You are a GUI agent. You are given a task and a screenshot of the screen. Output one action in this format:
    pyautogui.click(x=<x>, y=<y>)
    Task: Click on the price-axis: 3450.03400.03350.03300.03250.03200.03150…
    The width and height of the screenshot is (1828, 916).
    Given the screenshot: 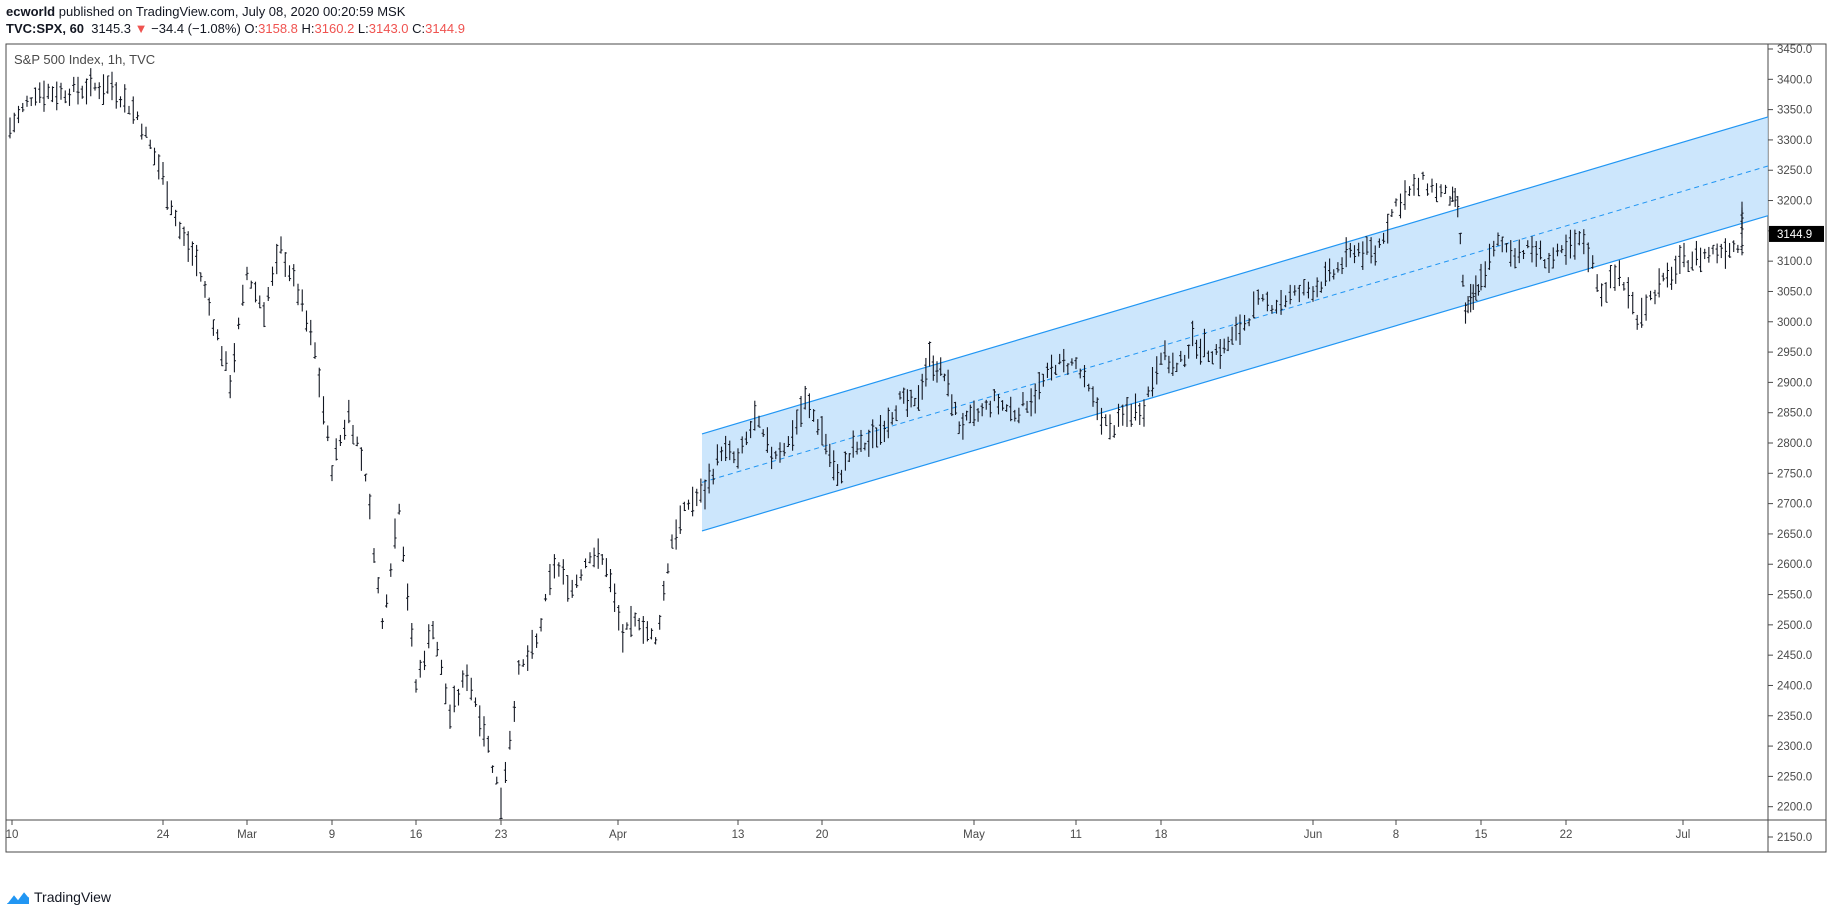 What is the action you would take?
    pyautogui.click(x=1796, y=444)
    